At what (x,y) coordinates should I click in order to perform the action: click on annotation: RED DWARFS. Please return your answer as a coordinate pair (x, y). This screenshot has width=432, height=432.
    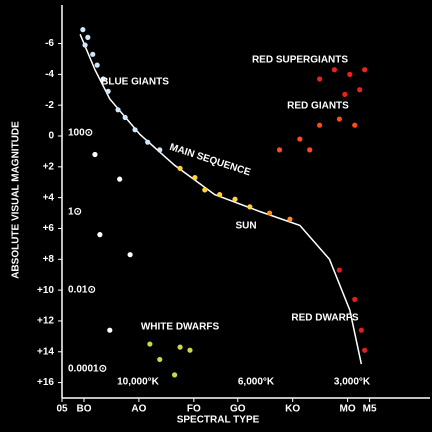
    Looking at the image, I should click on (325, 318).